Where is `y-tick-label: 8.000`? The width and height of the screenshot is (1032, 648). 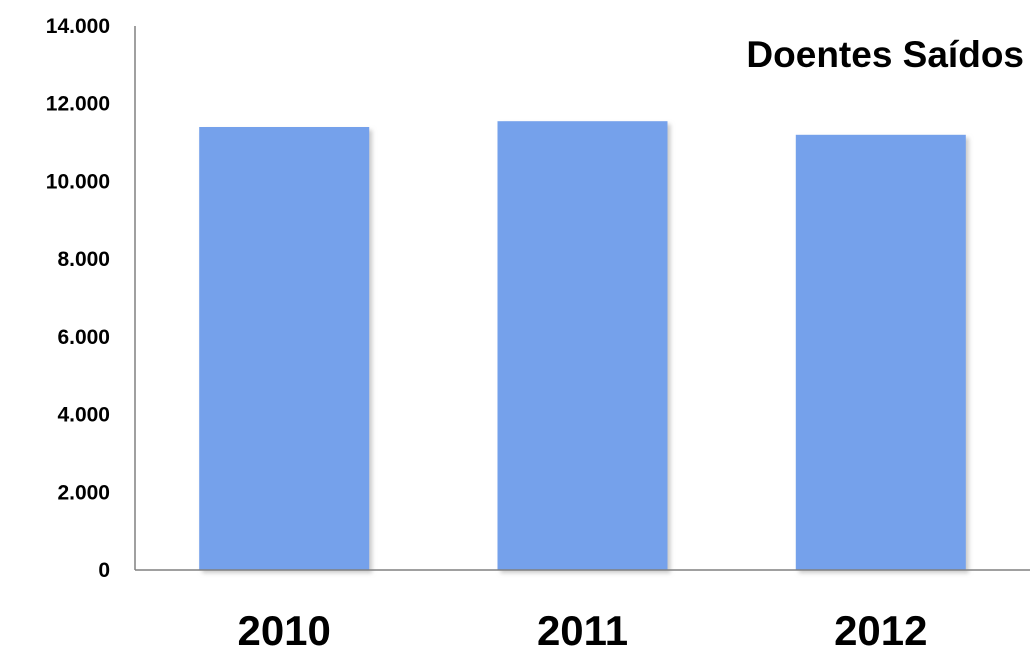
y-tick-label: 8.000 is located at coordinates (83, 259).